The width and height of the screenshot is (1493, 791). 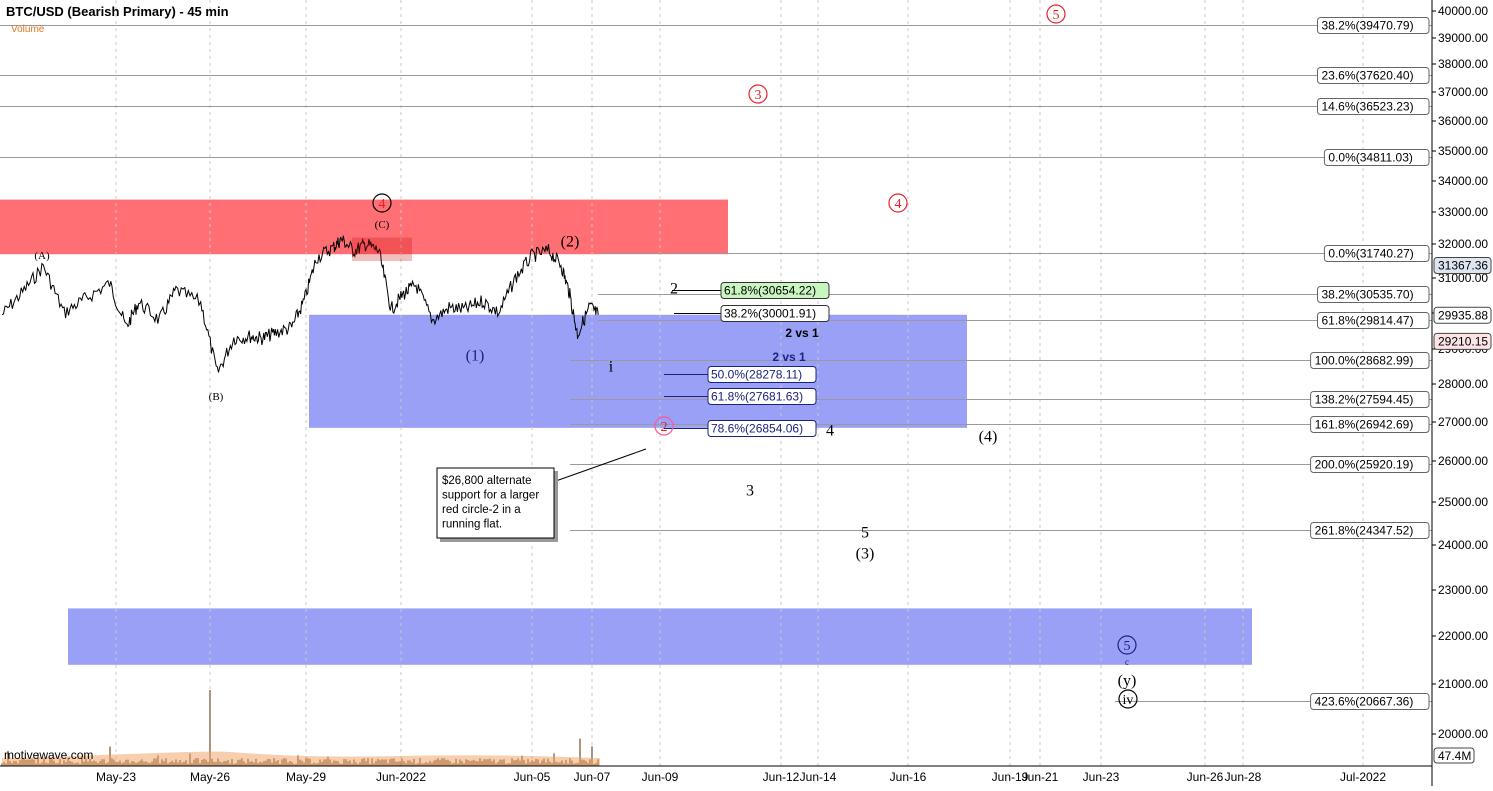 I want to click on watermark: motivewave.com, so click(x=48, y=755).